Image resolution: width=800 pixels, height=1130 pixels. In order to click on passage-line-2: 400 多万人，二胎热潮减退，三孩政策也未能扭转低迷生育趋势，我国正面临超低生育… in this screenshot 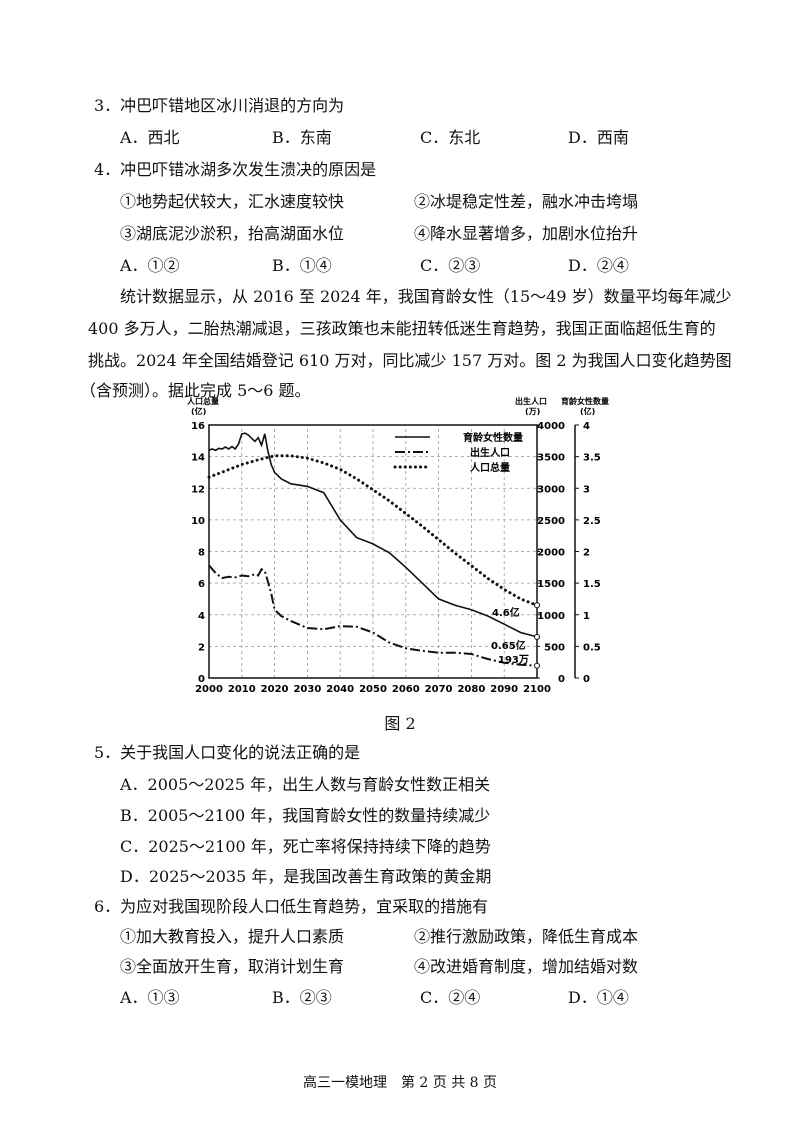, I will do `click(402, 328)`.